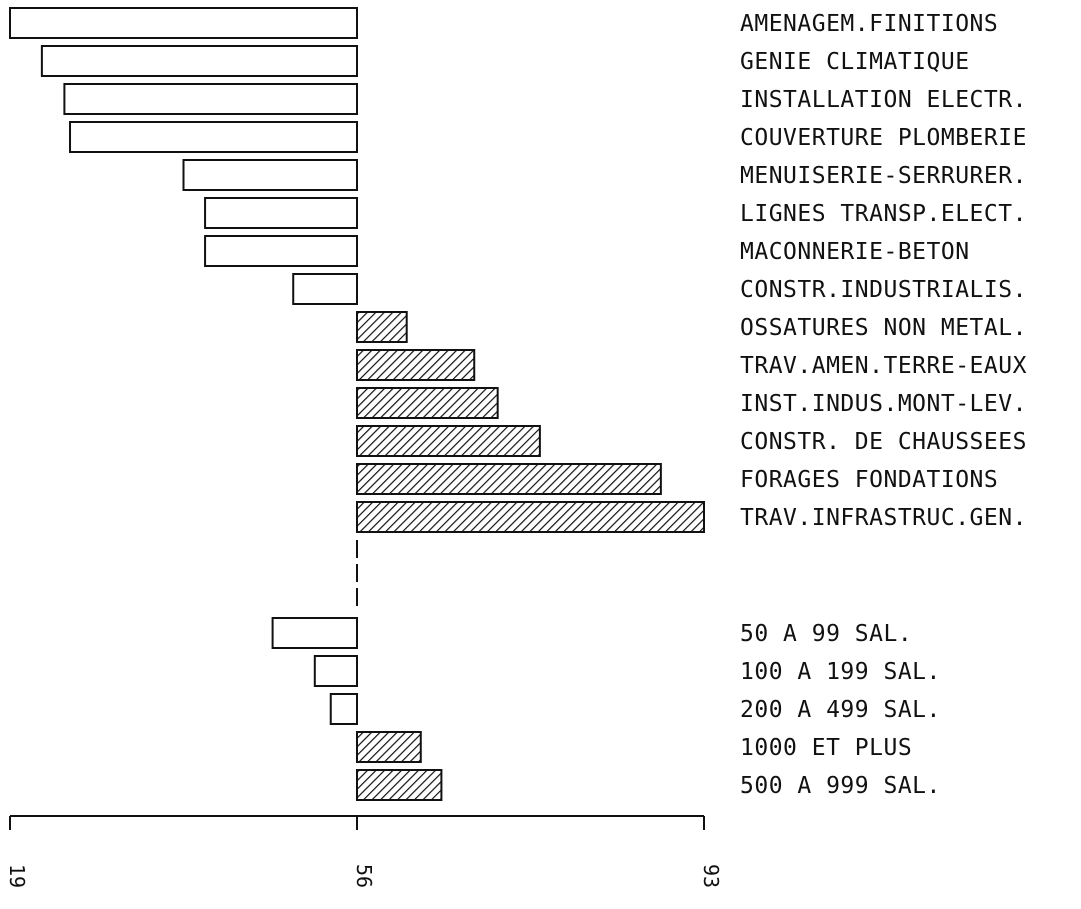 The width and height of the screenshot is (1081, 909). What do you see at coordinates (826, 748) in the screenshot?
I see `category-label: 1000 ET PLUS` at bounding box center [826, 748].